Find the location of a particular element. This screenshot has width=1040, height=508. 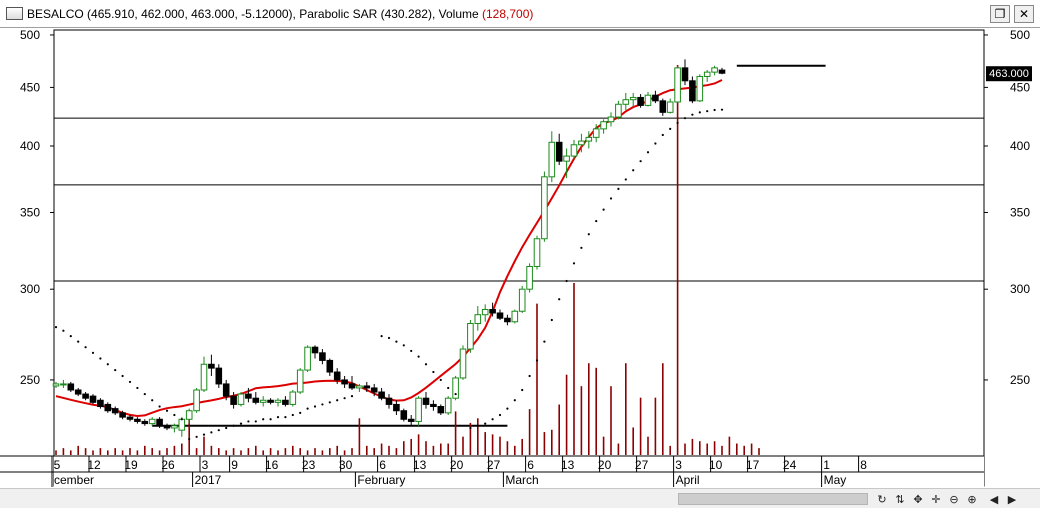

sync-icon: ⇅ is located at coordinates (900, 499).